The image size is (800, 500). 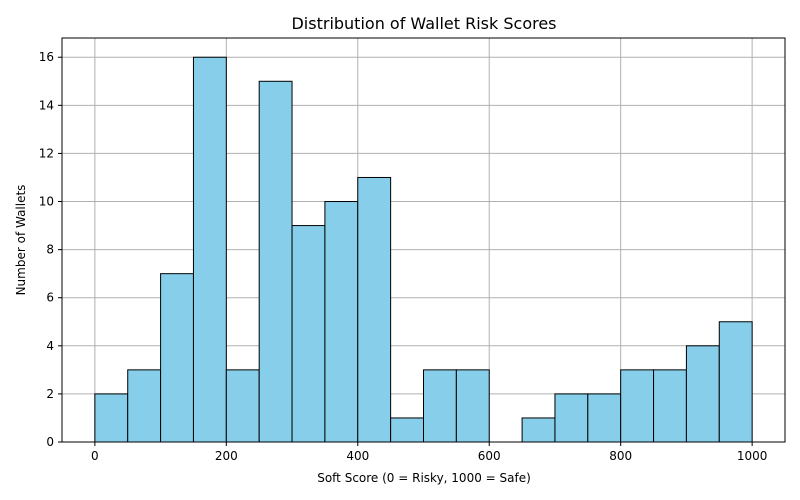 What do you see at coordinates (423, 23) in the screenshot?
I see `chart-title: Distribution of Wallet Risk Scores` at bounding box center [423, 23].